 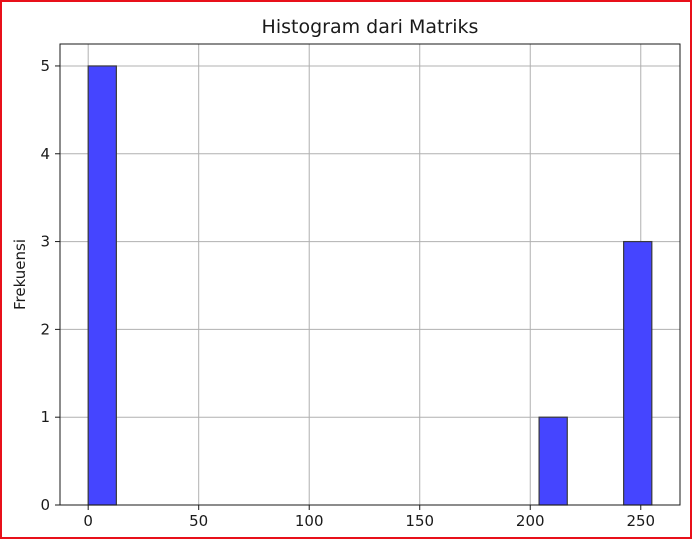 What do you see at coordinates (45, 242) in the screenshot?
I see `y-tick-label: 3` at bounding box center [45, 242].